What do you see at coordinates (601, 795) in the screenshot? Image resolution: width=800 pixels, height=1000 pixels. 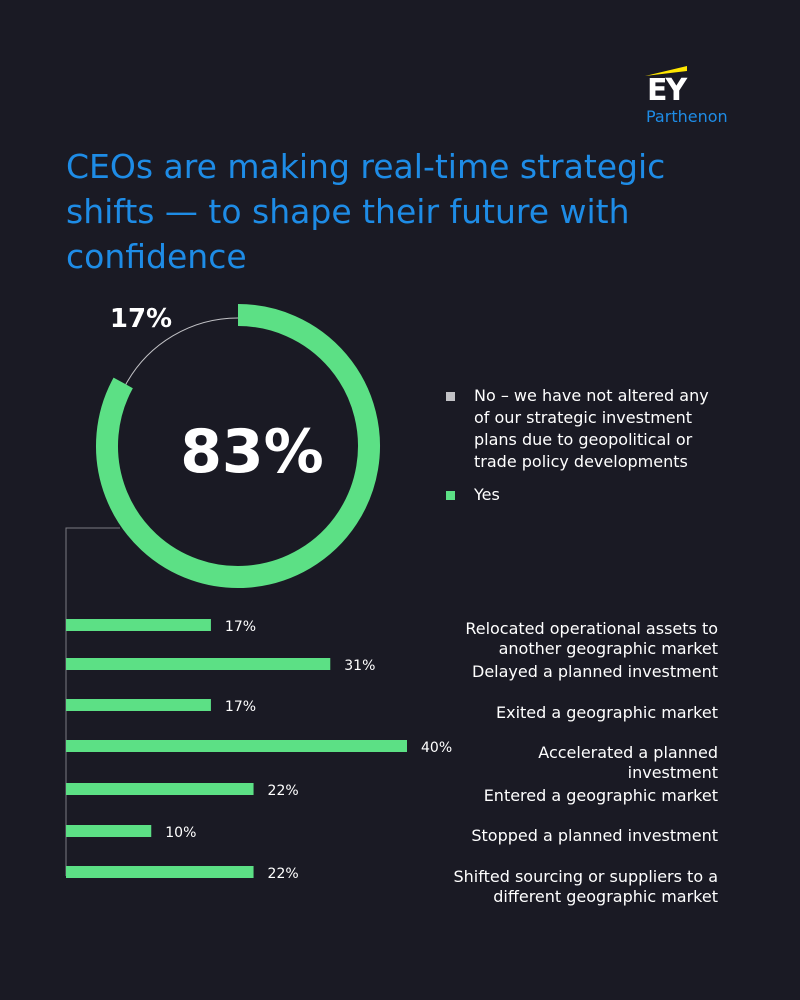 I see `bar-category-label-5: Entered a geographic market` at bounding box center [601, 795].